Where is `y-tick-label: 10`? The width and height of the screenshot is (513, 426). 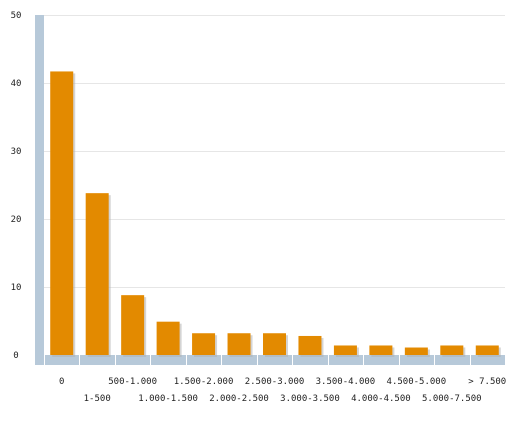 y-tick-label: 10 is located at coordinates (16, 288).